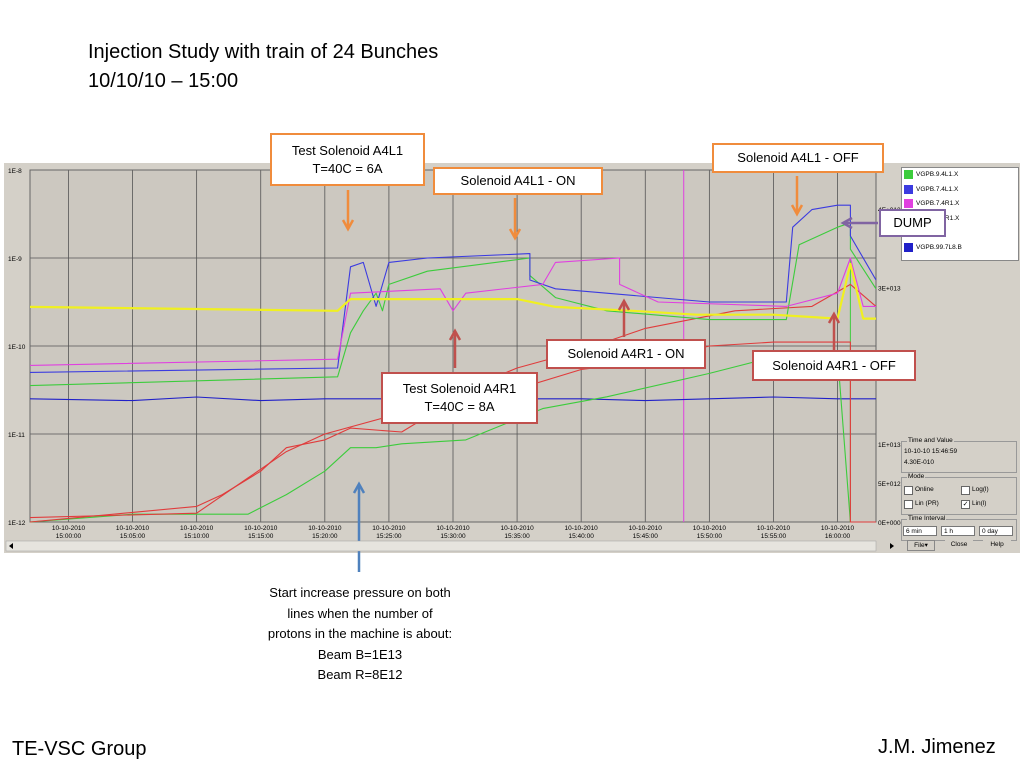 The image size is (1024, 768). Describe the element at coordinates (979, 503) in the screenshot. I see `lin-l-label: Lin(l)` at that location.